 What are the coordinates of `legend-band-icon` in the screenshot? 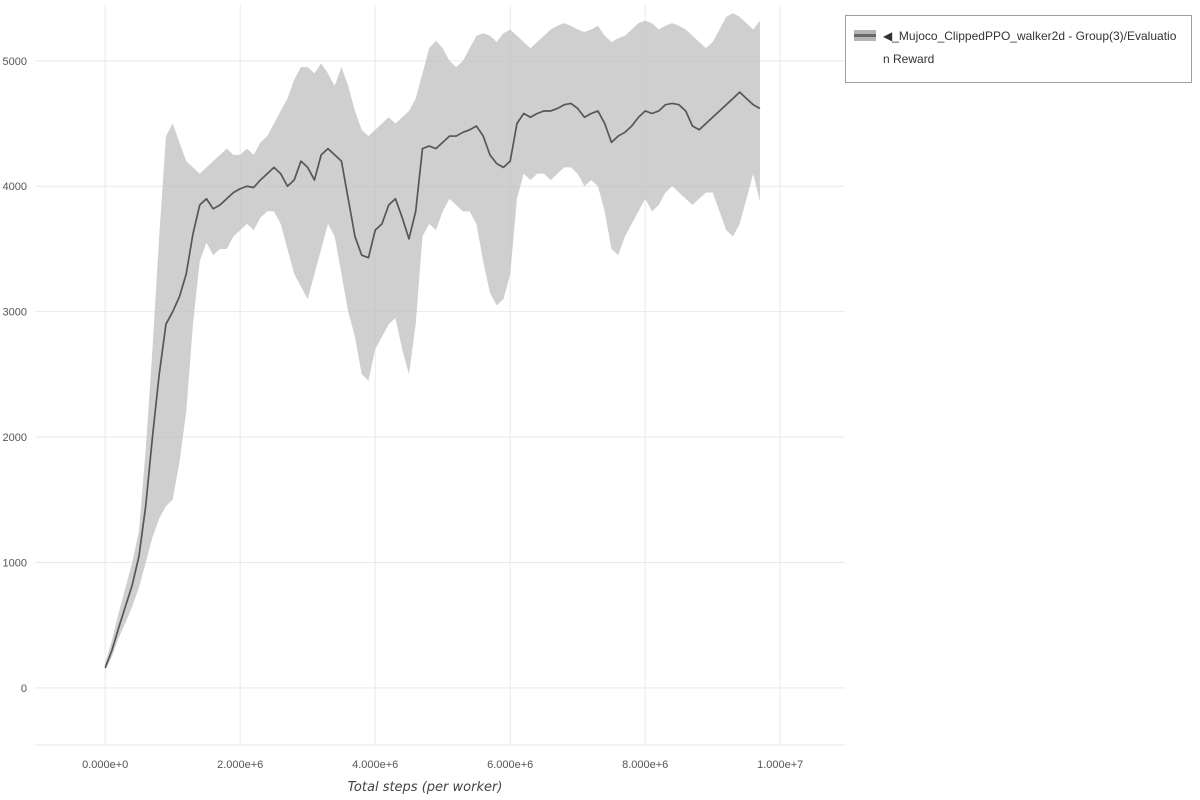 It's located at (865, 35).